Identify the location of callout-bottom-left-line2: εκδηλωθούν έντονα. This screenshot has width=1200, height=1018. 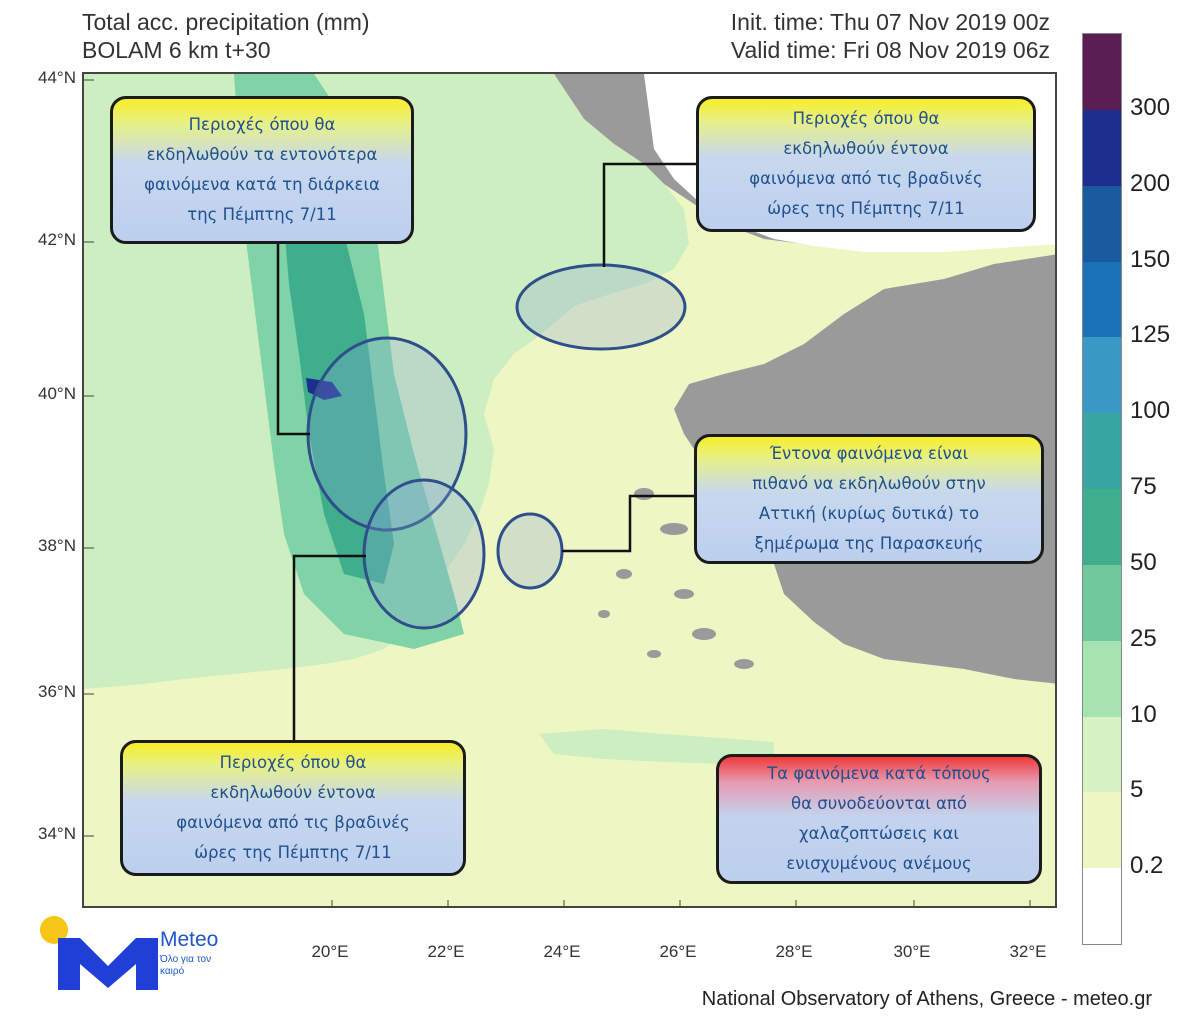
(293, 792).